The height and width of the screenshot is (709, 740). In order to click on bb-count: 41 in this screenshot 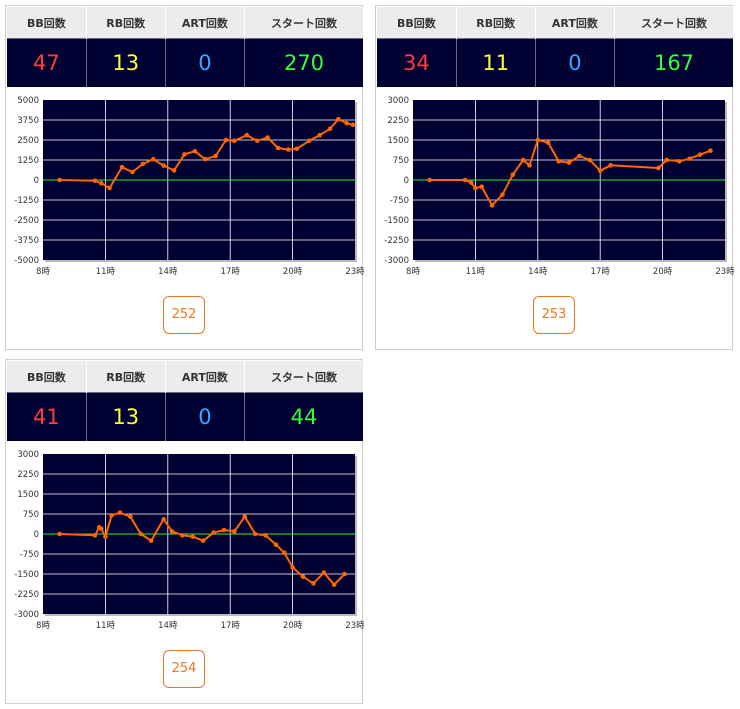, I will do `click(47, 416)`.